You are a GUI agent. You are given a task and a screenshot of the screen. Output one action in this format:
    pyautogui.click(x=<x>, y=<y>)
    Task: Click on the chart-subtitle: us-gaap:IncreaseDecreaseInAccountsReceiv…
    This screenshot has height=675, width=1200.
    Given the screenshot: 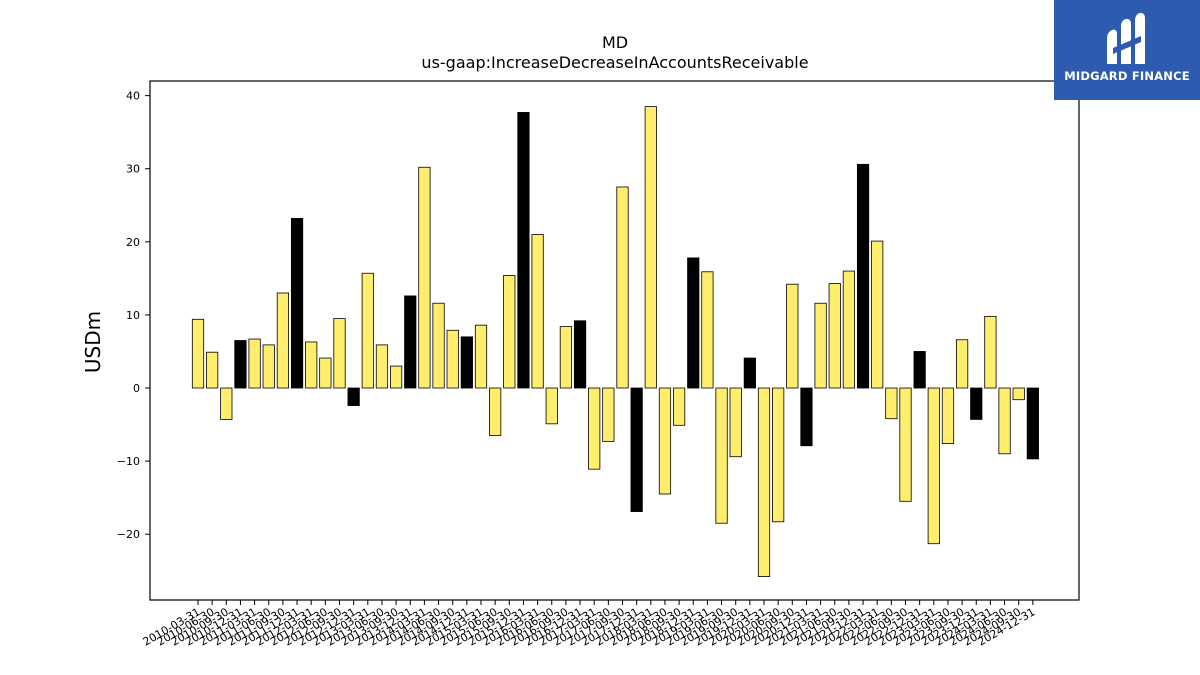 What is the action you would take?
    pyautogui.click(x=614, y=62)
    